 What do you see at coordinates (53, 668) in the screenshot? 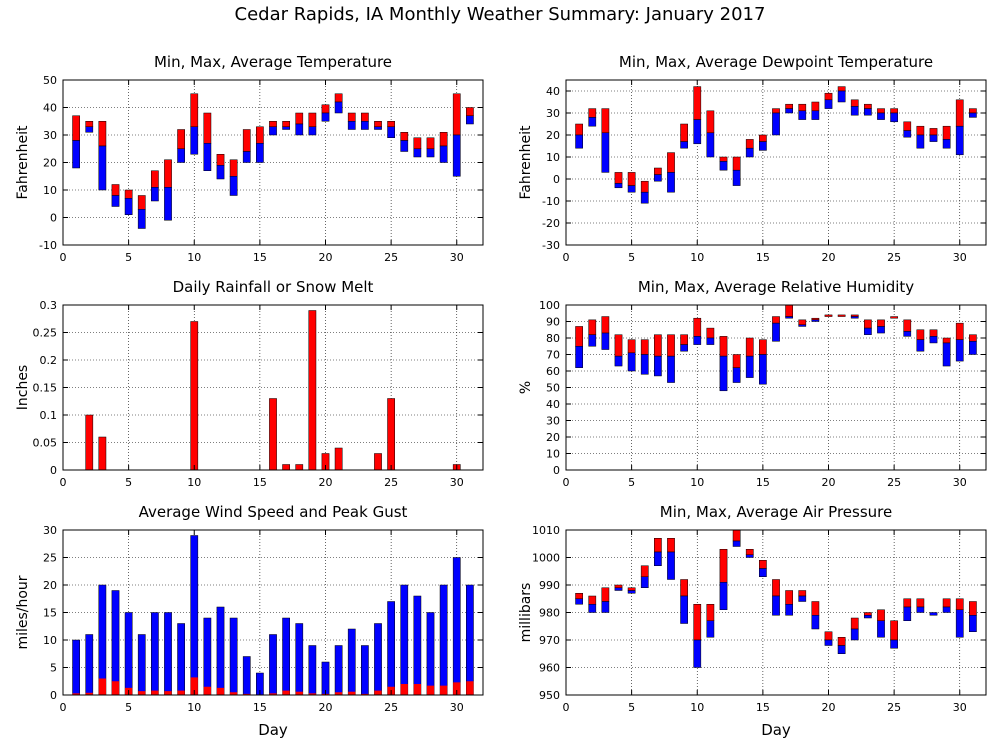
I see `ytick-label: 5` at bounding box center [53, 668].